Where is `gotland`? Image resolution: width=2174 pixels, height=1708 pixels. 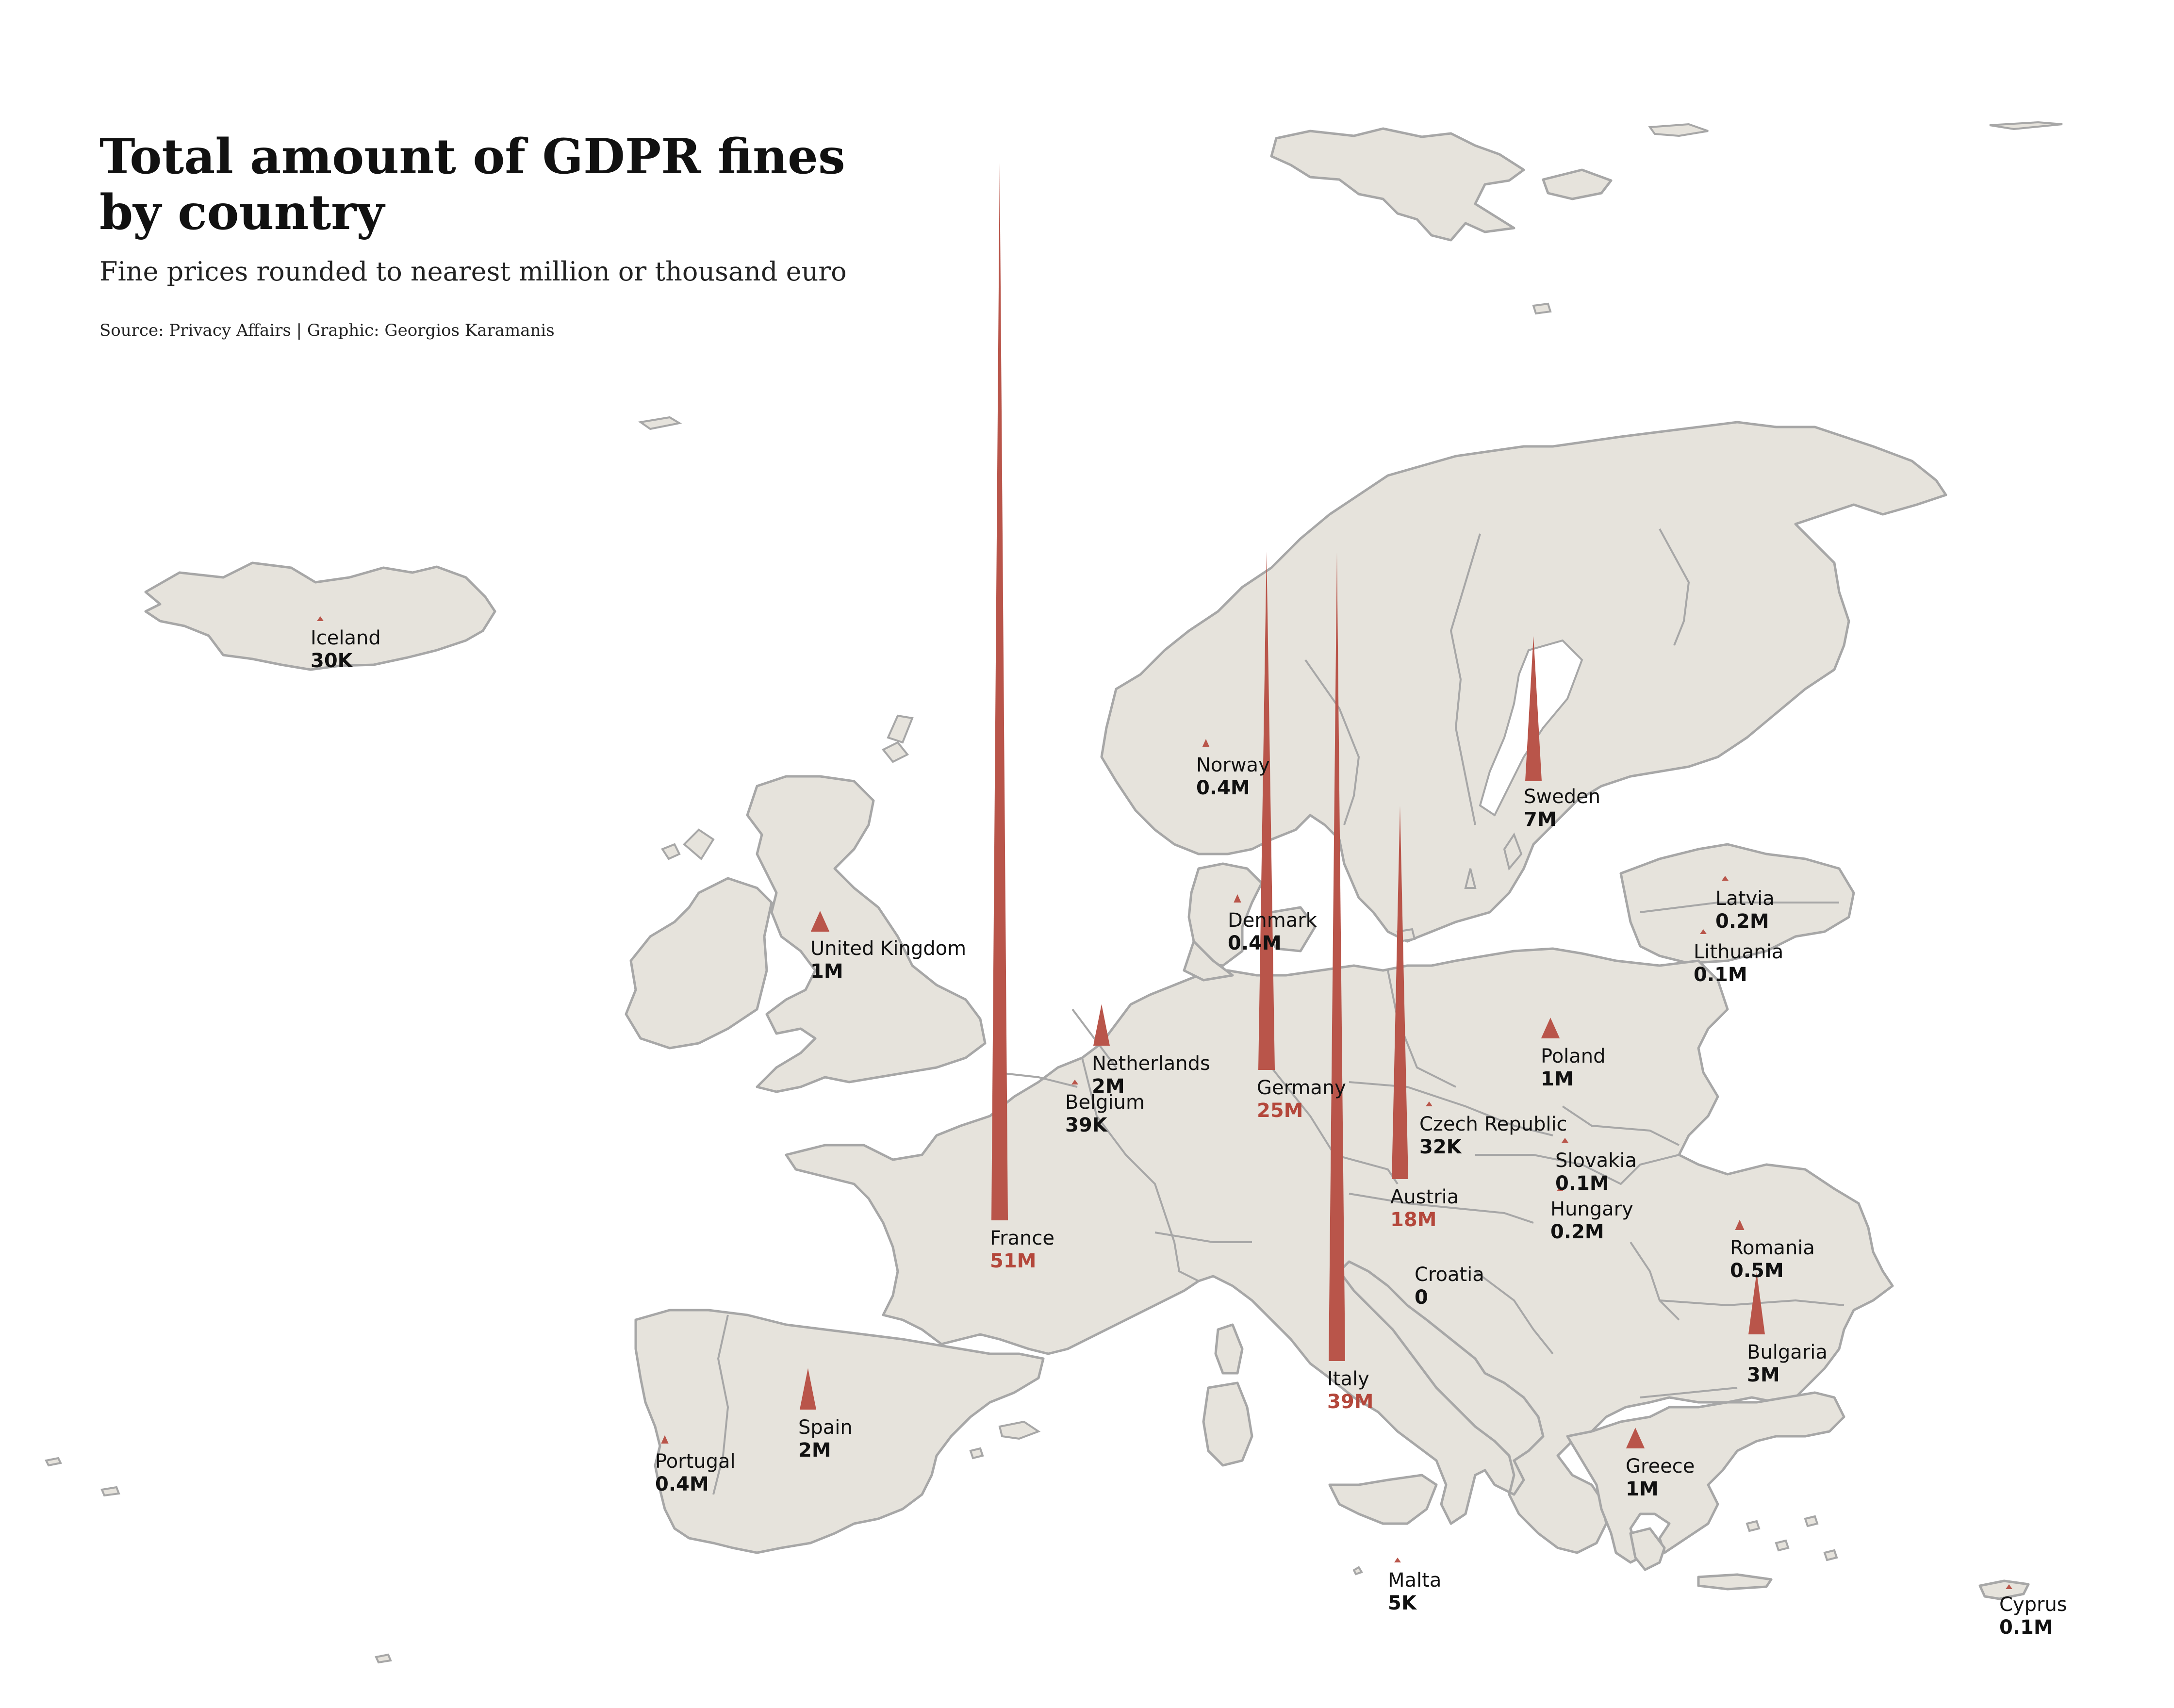
gotland is located at coordinates (1513, 851).